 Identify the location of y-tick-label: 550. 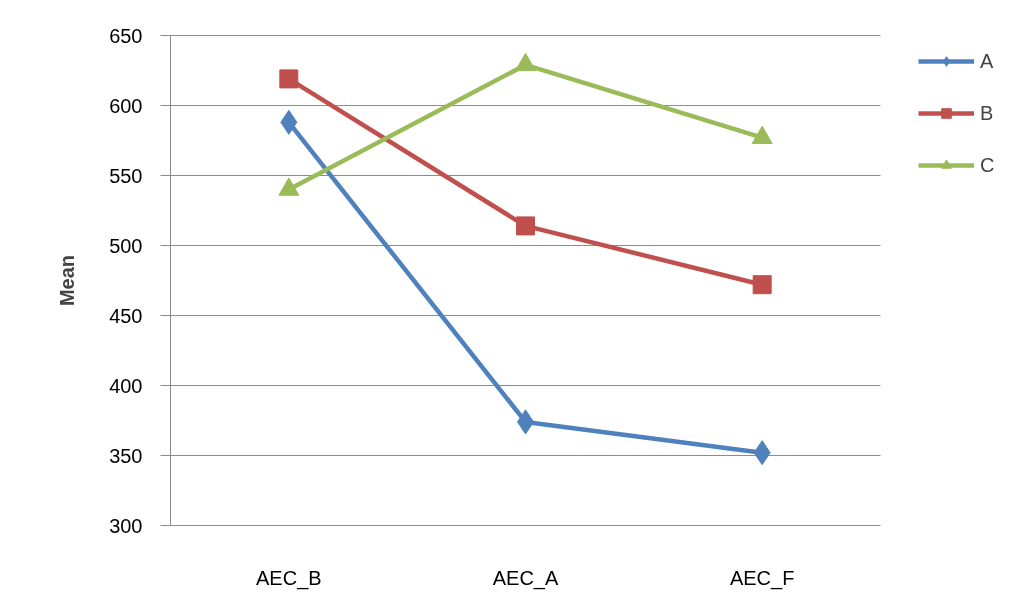
(126, 175).